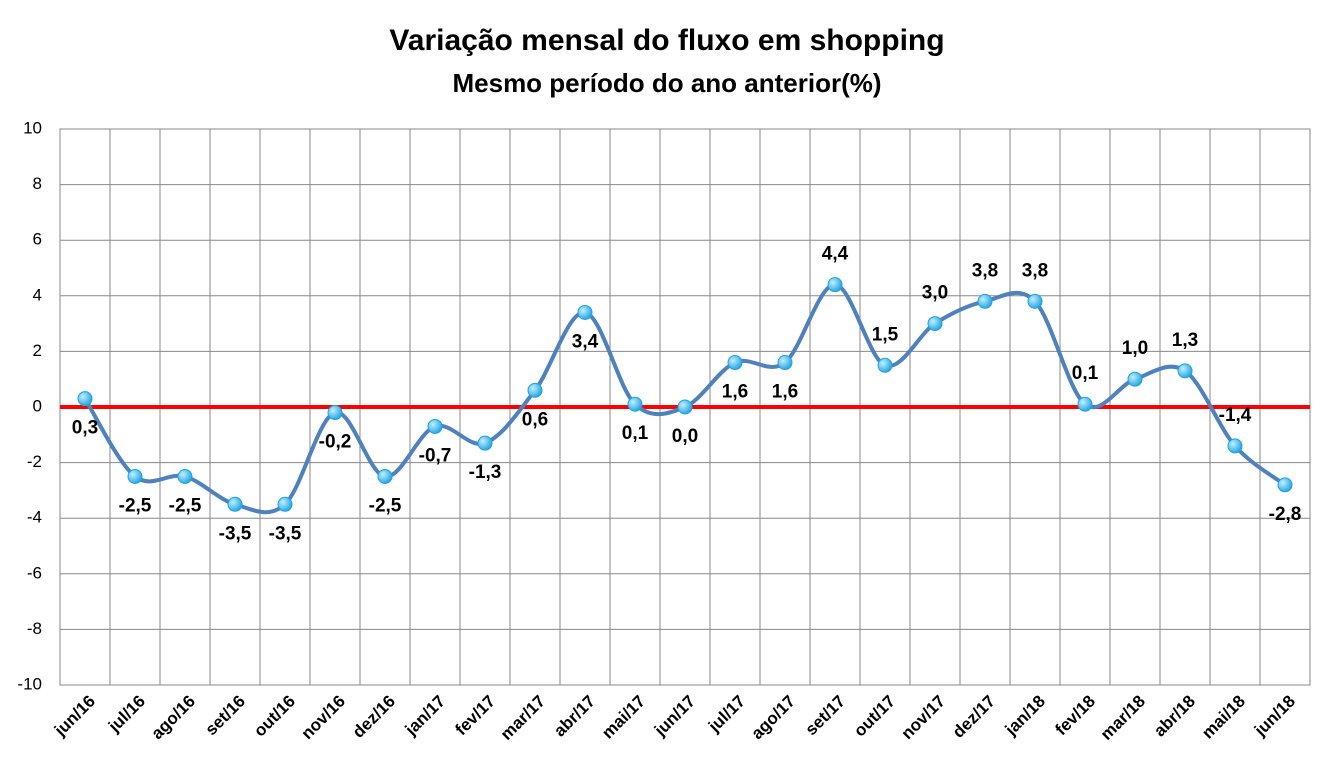  Describe the element at coordinates (923, 718) in the screenshot. I see `x-tick-label: nov/17` at that location.